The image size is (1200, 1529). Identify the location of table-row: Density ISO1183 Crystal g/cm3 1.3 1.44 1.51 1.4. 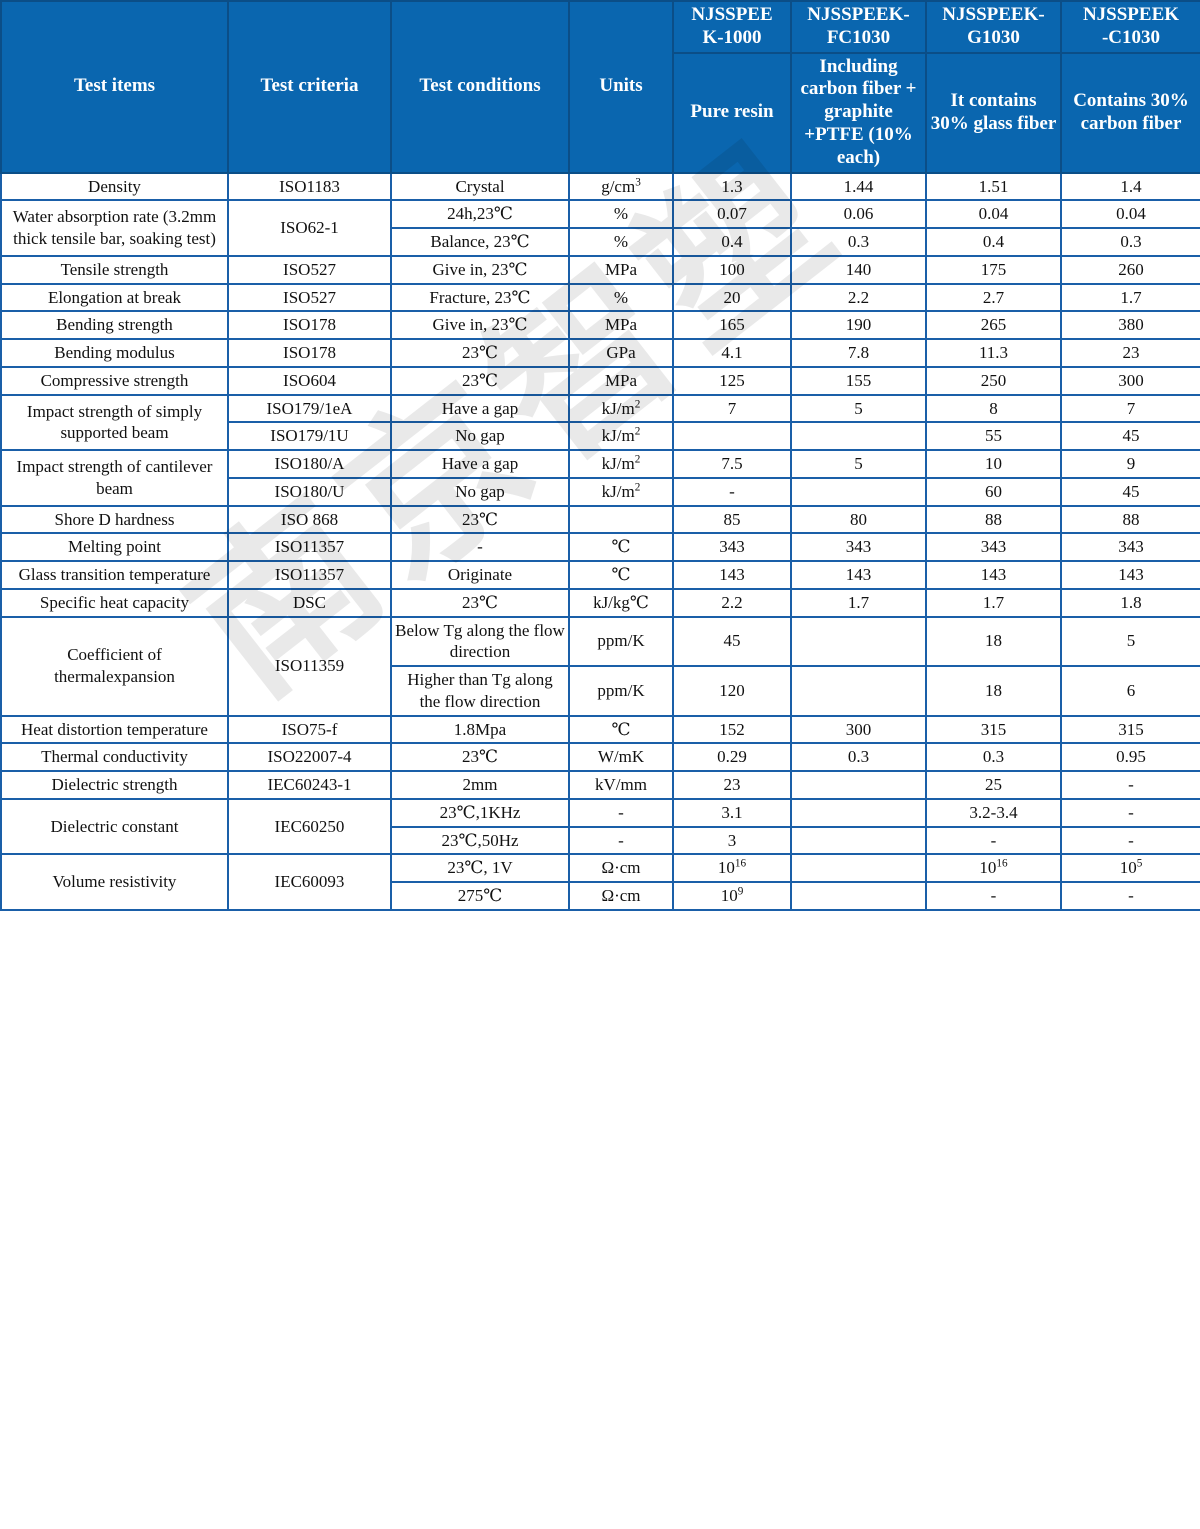
(600, 186).